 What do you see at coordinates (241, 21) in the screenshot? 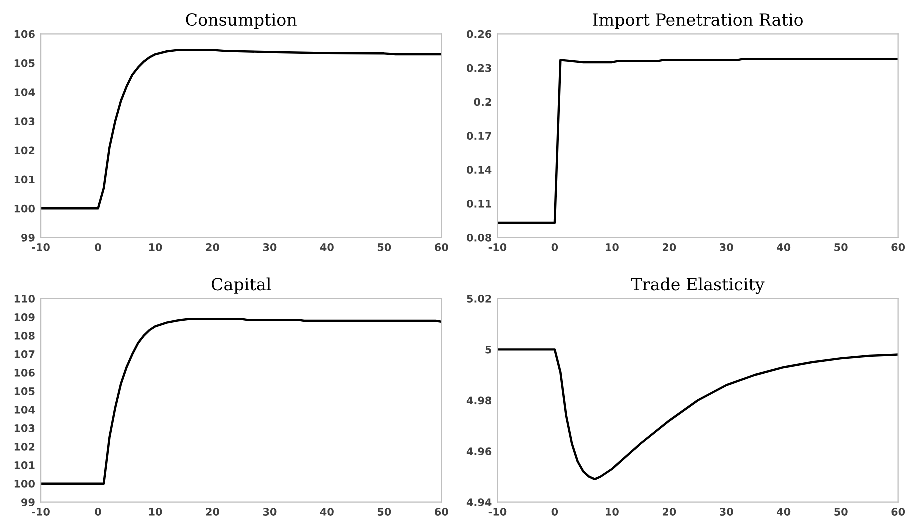
I see `chart-title: Consumption` at bounding box center [241, 21].